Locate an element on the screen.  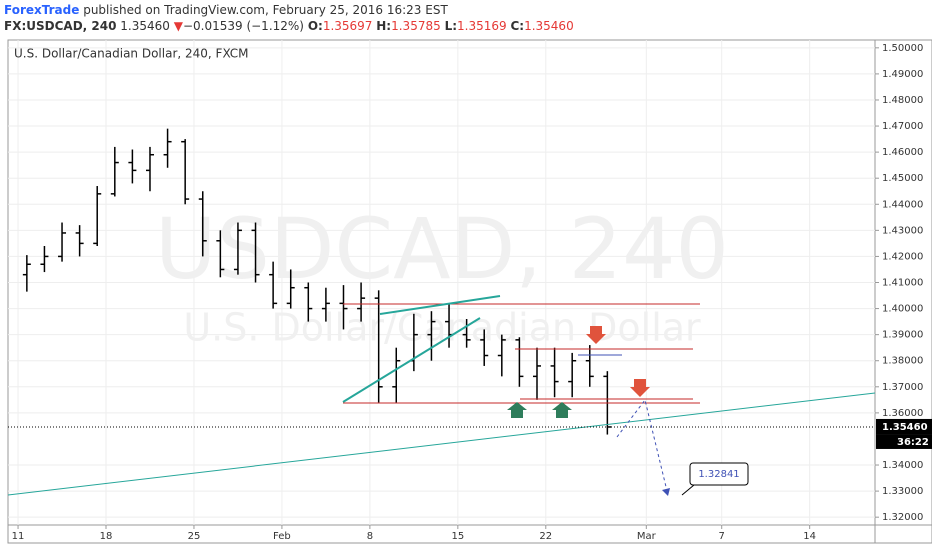
y-tick-label: 1.36000 is located at coordinates (902, 413).